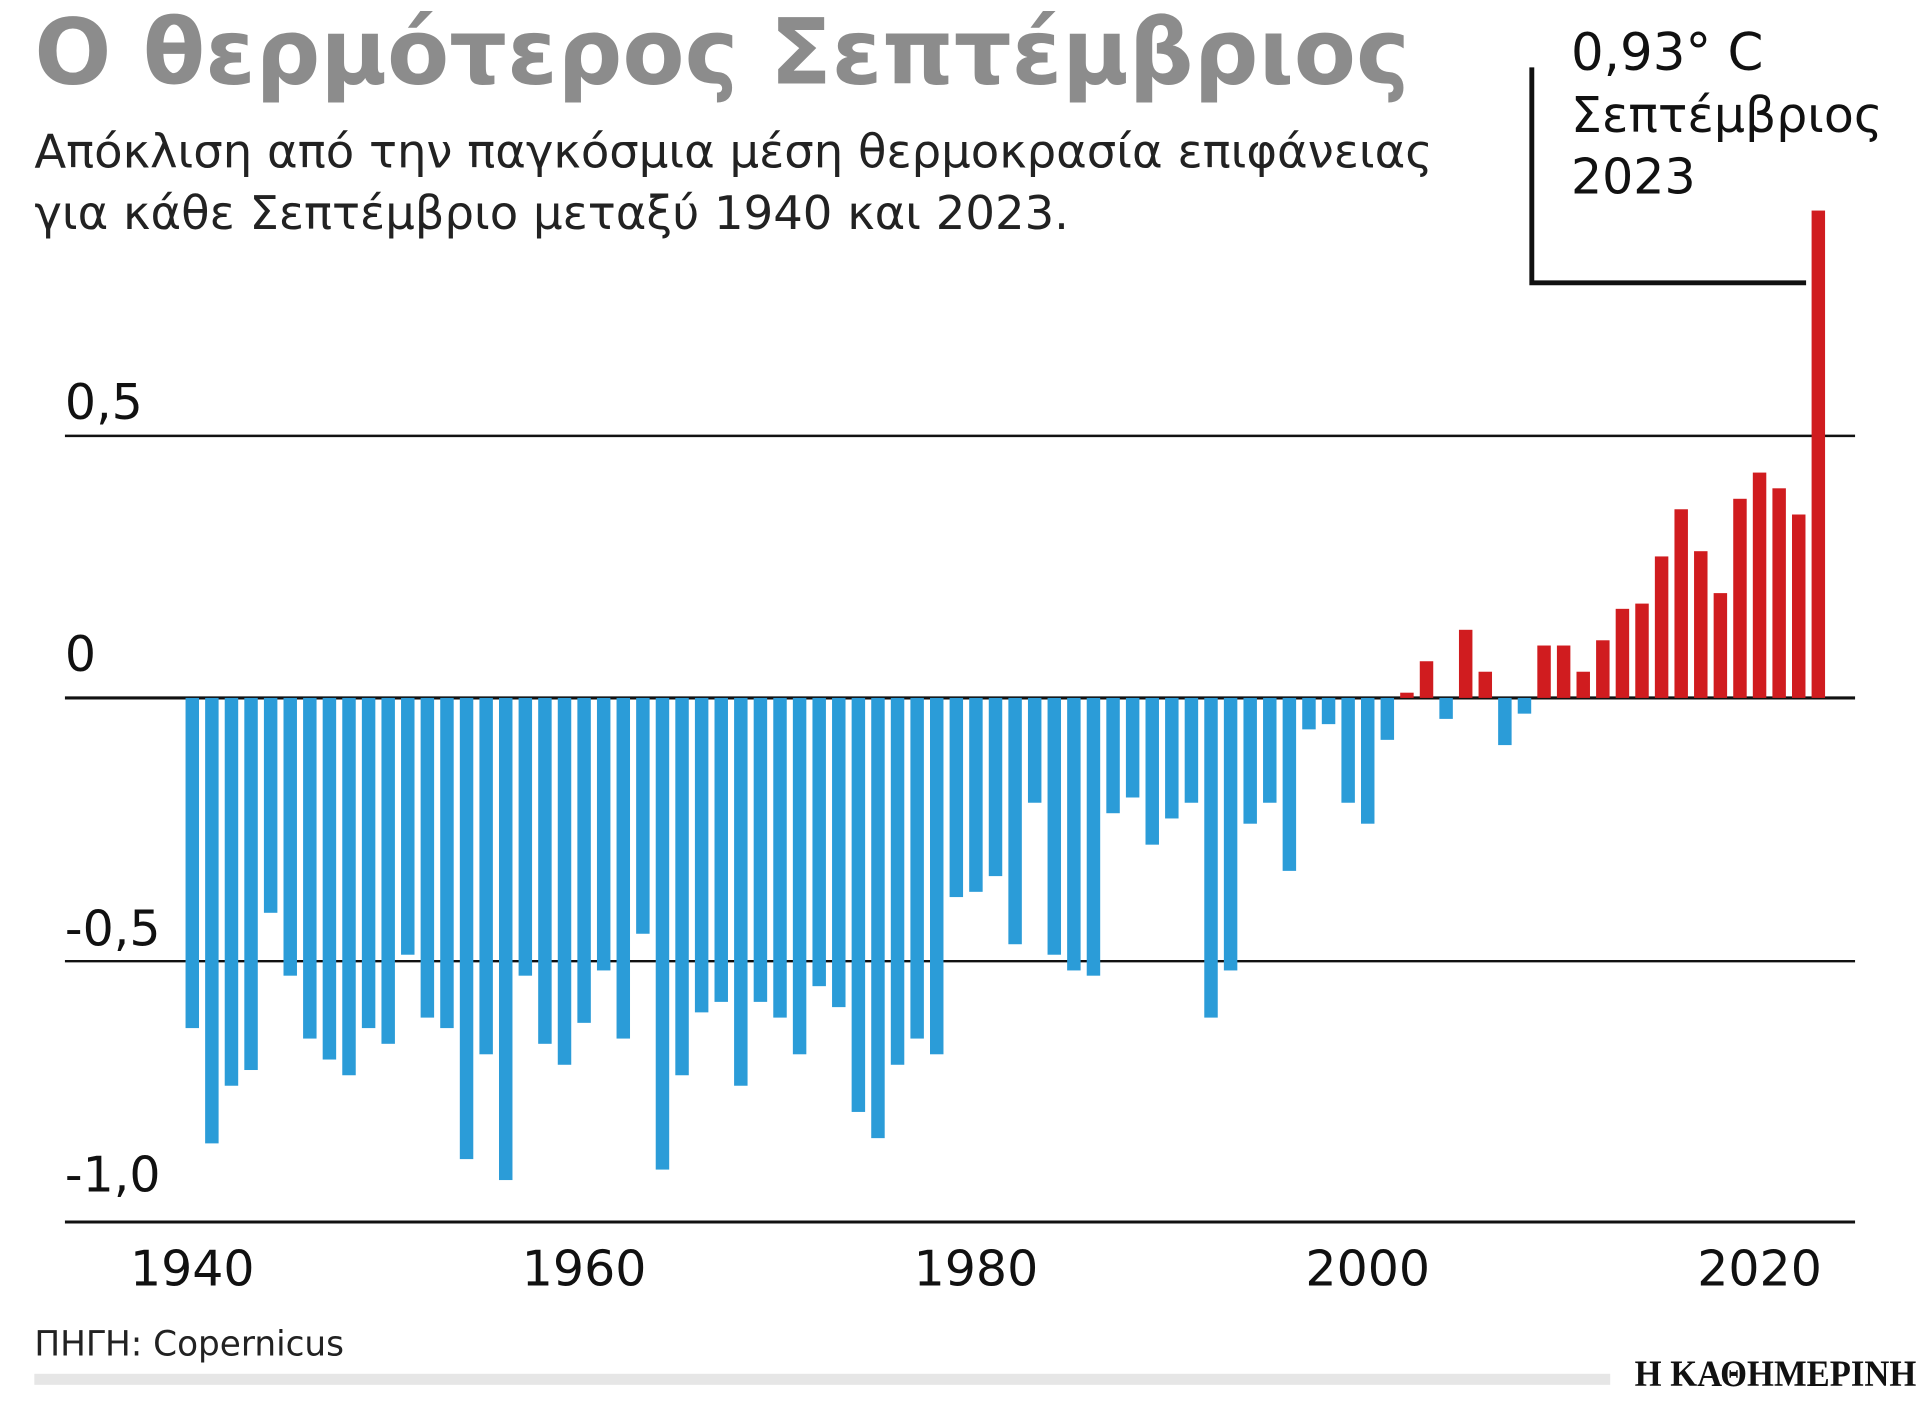 This screenshot has height=1413, width=1920. What do you see at coordinates (760, 849) in the screenshot?
I see `bar-1969` at bounding box center [760, 849].